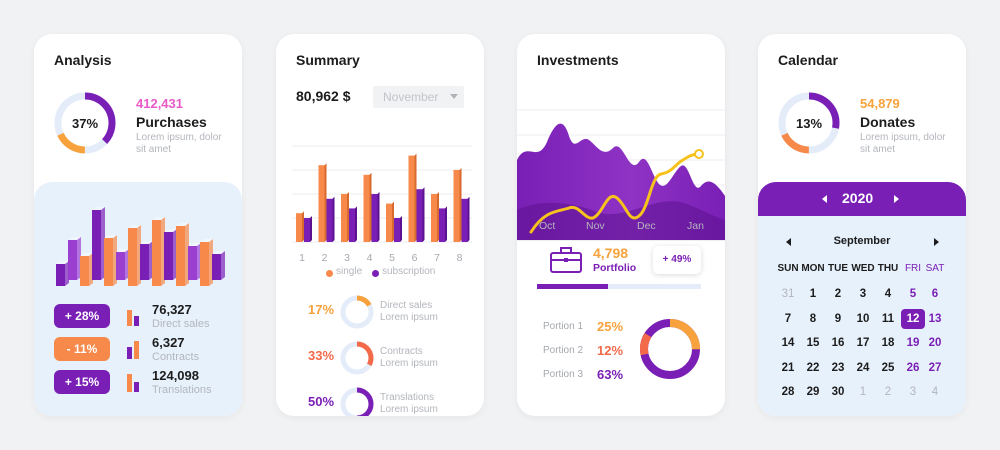  Describe the element at coordinates (838, 343) in the screenshot. I see `calendar-day: 16` at that location.